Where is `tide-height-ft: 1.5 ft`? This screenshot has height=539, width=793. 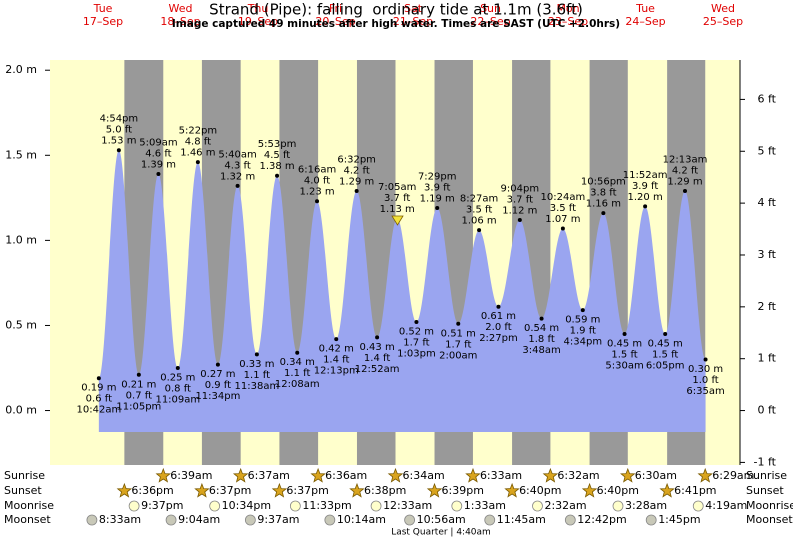
tide-height-ft: 1.5 ft is located at coordinates (624, 354).